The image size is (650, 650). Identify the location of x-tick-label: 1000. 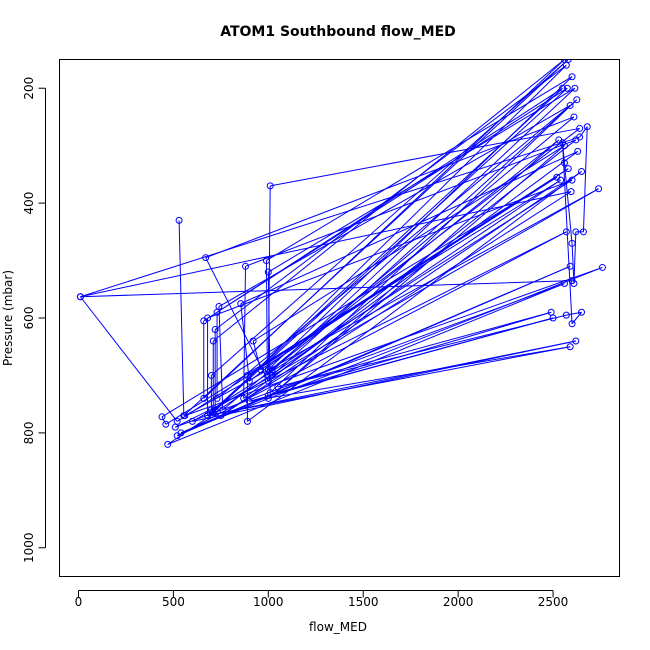
(268, 602).